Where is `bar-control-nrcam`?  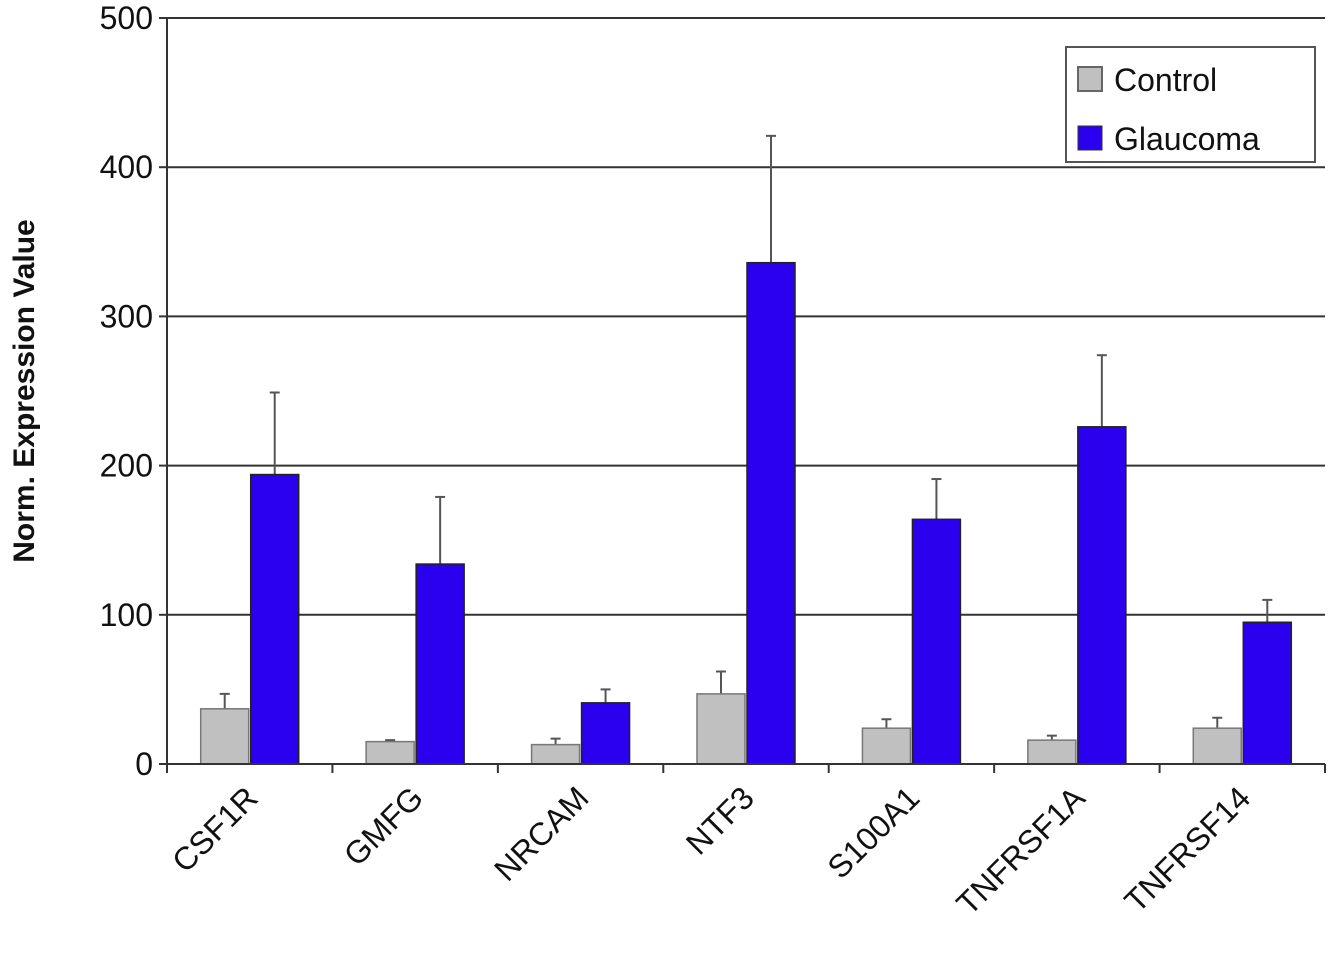
bar-control-nrcam is located at coordinates (555, 754).